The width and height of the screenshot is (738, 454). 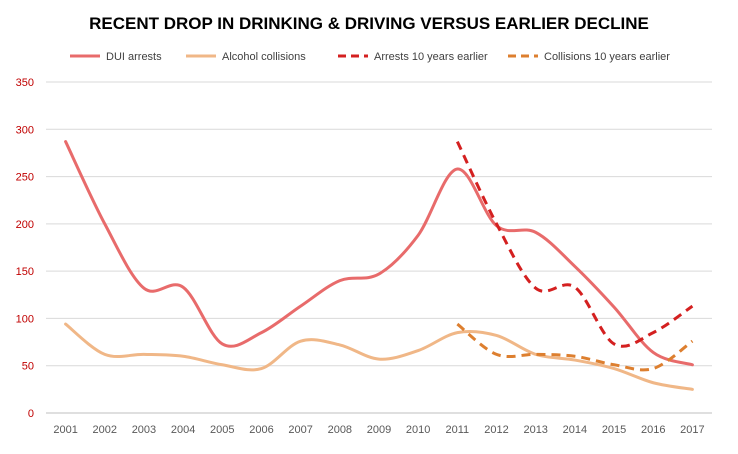 What do you see at coordinates (692, 430) in the screenshot?
I see `x-tick-label: 2017` at bounding box center [692, 430].